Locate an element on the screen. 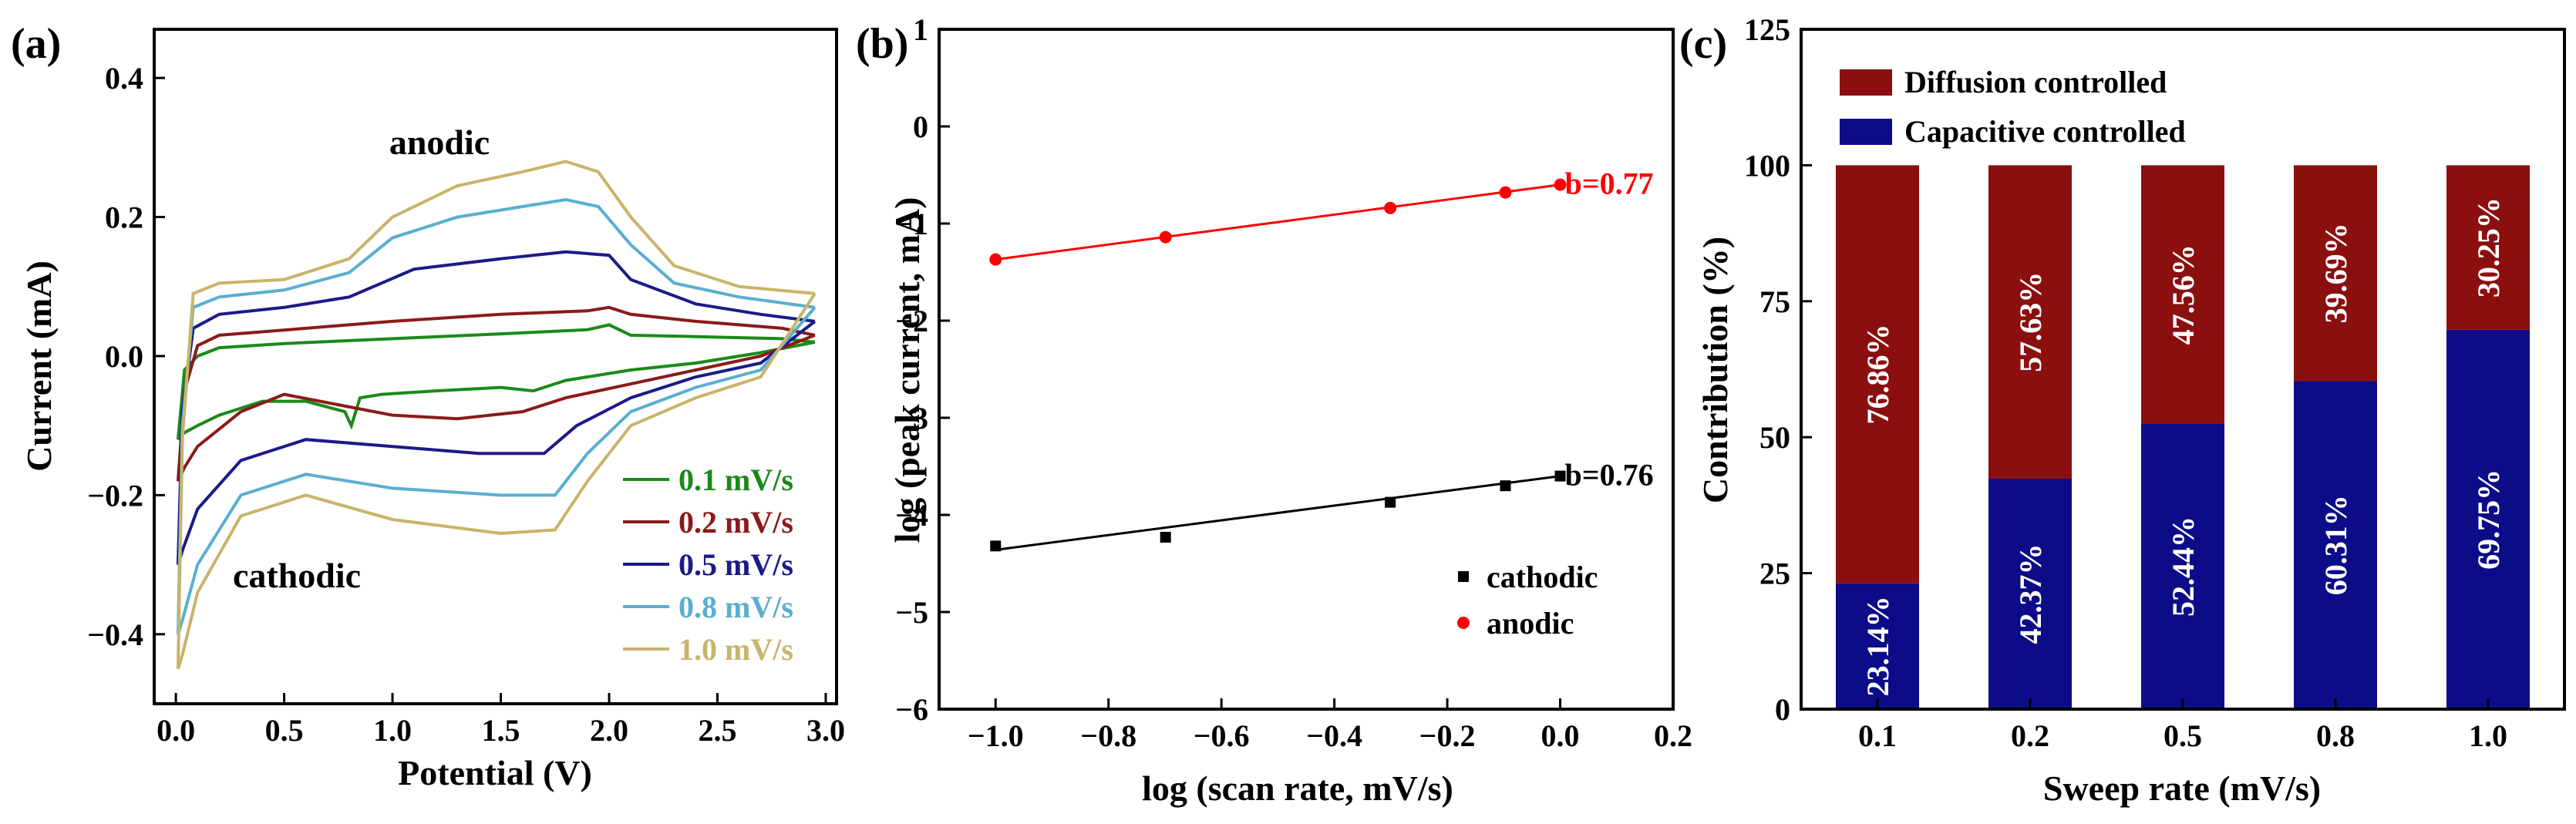 This screenshot has width=2576, height=824. series-a-4-cathodic-branch is located at coordinates (496, 481).